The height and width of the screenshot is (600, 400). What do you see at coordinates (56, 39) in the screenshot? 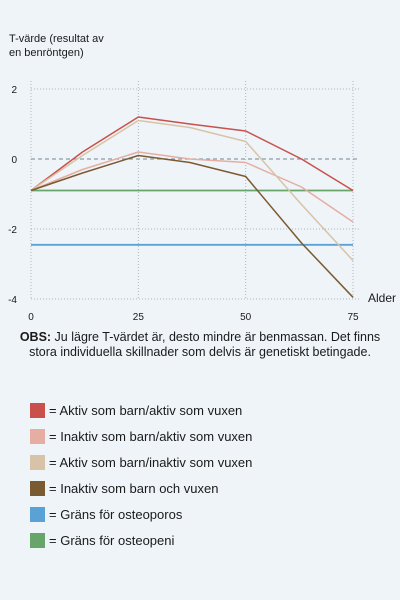
I see `y-axis-title-line: T-värde (resultat av` at bounding box center [56, 39].